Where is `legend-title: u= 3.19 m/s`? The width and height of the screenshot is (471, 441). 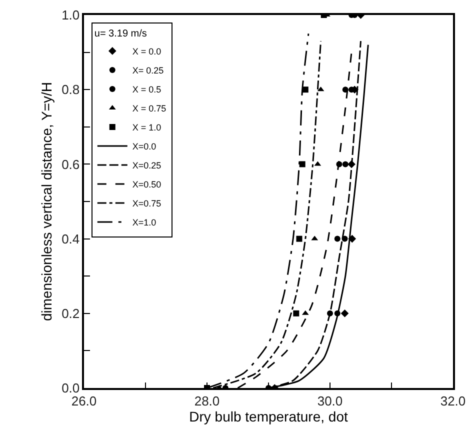
legend-title: u= 3.19 m/s is located at coordinates (120, 34).